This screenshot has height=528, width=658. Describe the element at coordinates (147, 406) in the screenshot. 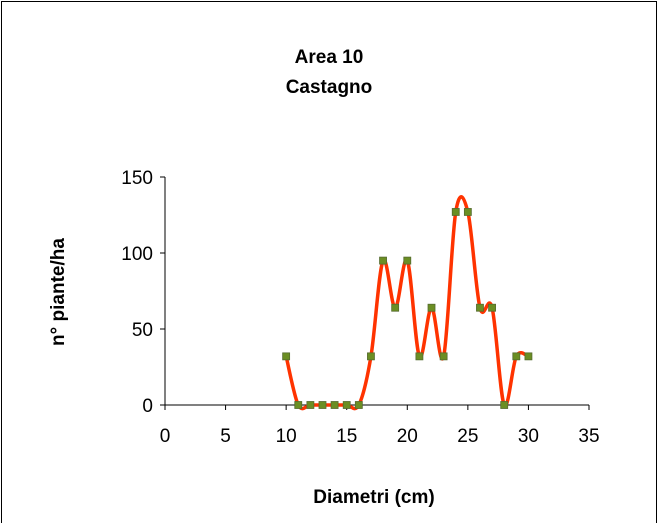

I see `y-tick-label: 0` at that location.